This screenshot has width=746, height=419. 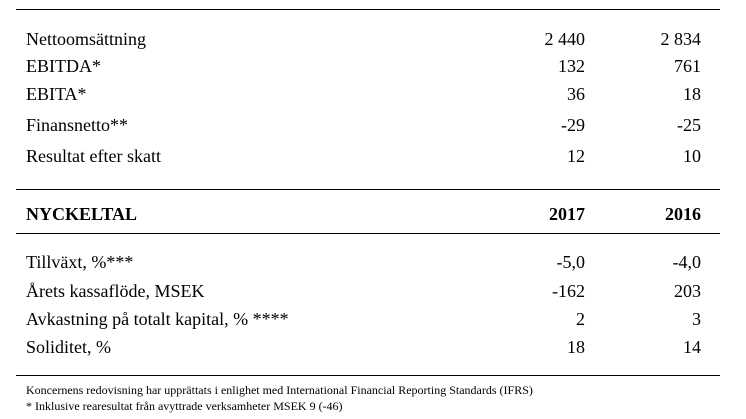 I want to click on row-label: EBITA*, so click(x=56, y=94).